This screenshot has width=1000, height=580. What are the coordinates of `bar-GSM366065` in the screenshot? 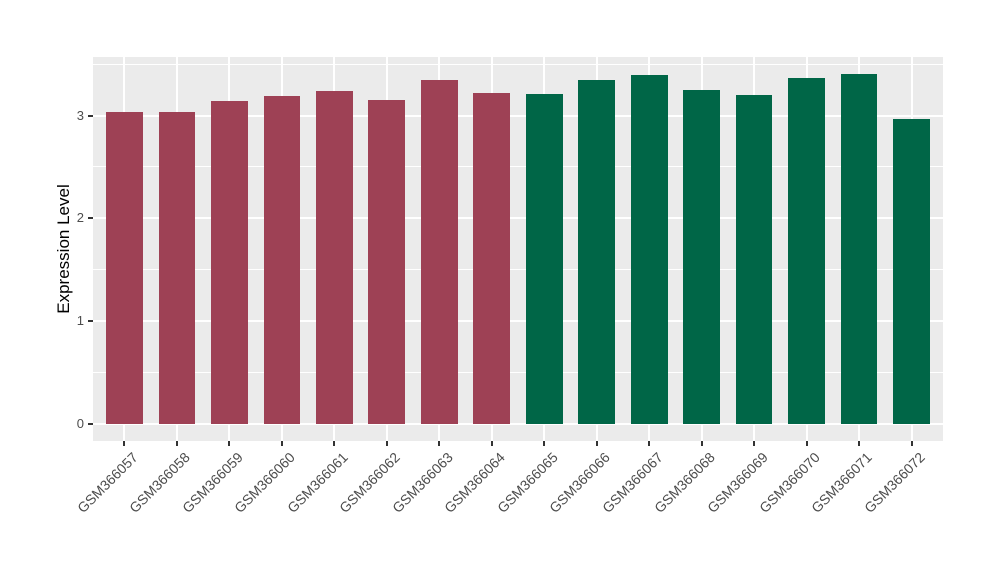 It's located at (544, 258).